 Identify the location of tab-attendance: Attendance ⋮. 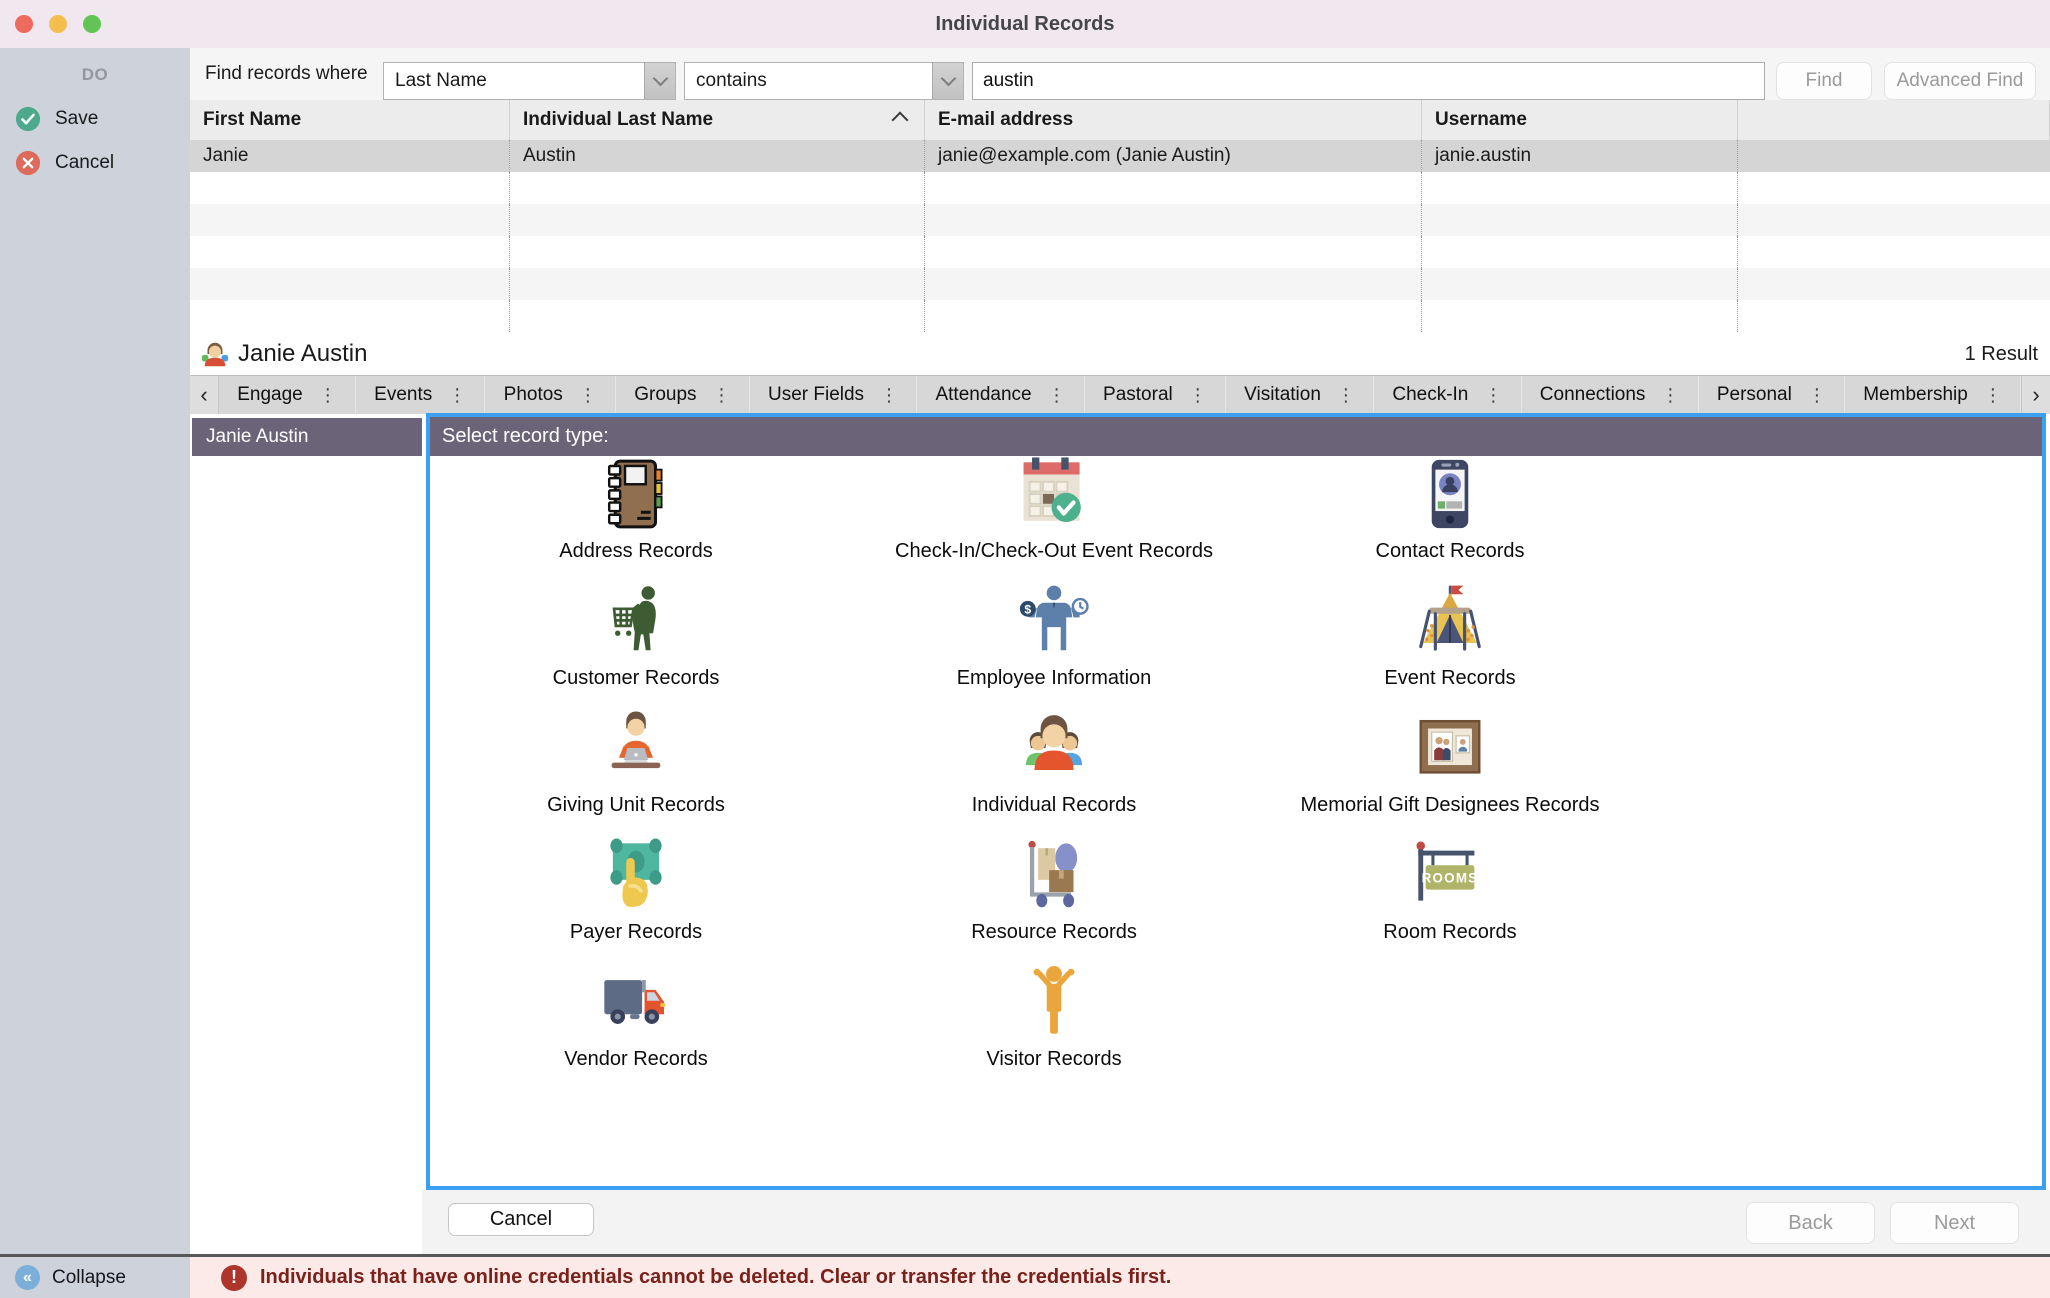
(1001, 395).